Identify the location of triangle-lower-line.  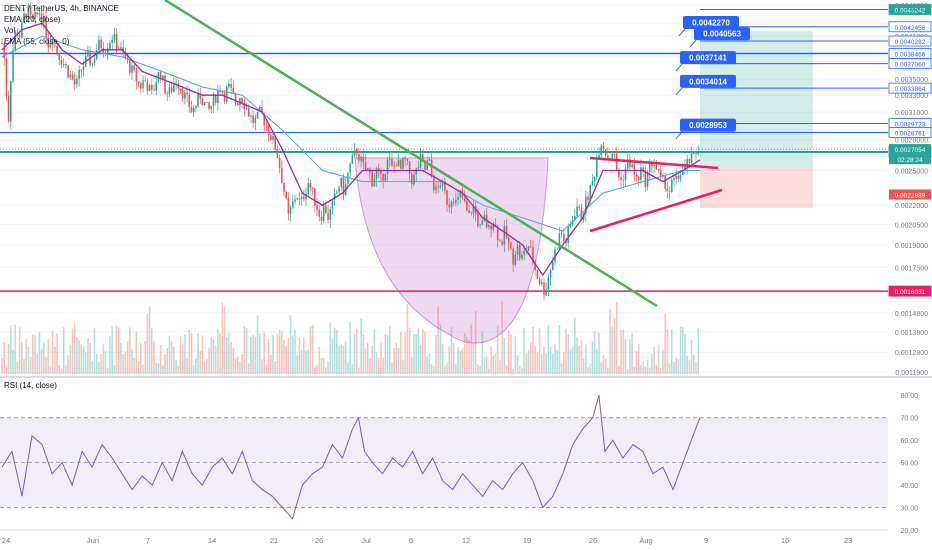
(656, 210).